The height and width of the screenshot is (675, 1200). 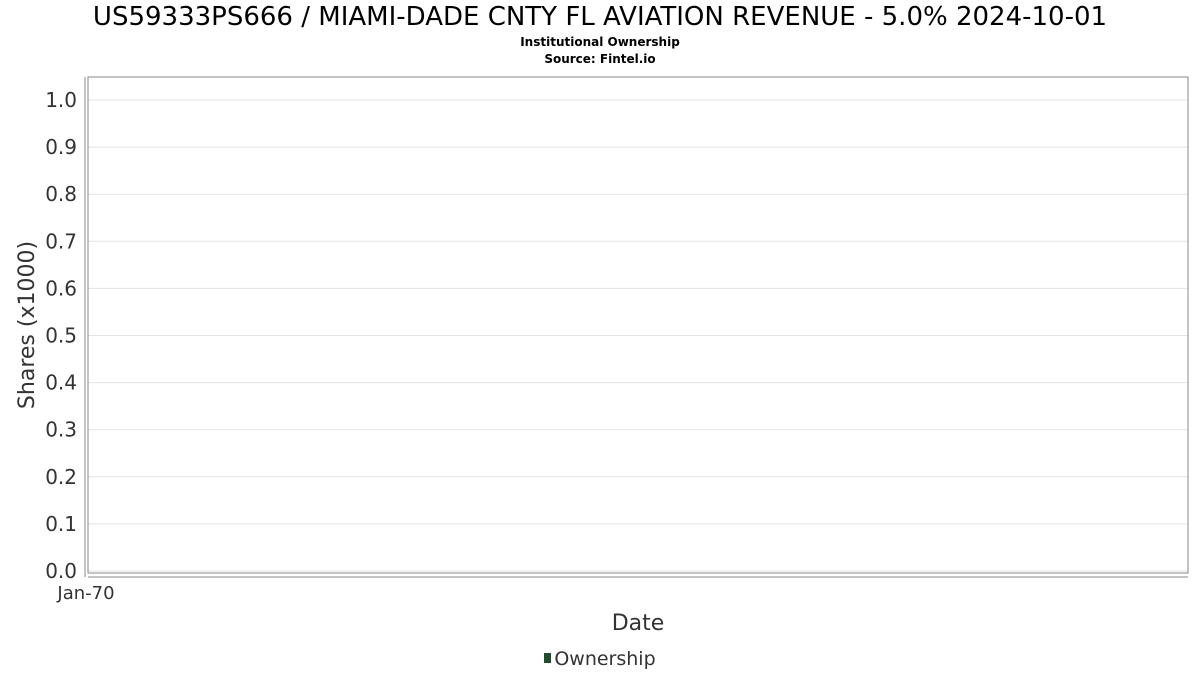 What do you see at coordinates (61, 477) in the screenshot?
I see `y-tick-label: 0.2` at bounding box center [61, 477].